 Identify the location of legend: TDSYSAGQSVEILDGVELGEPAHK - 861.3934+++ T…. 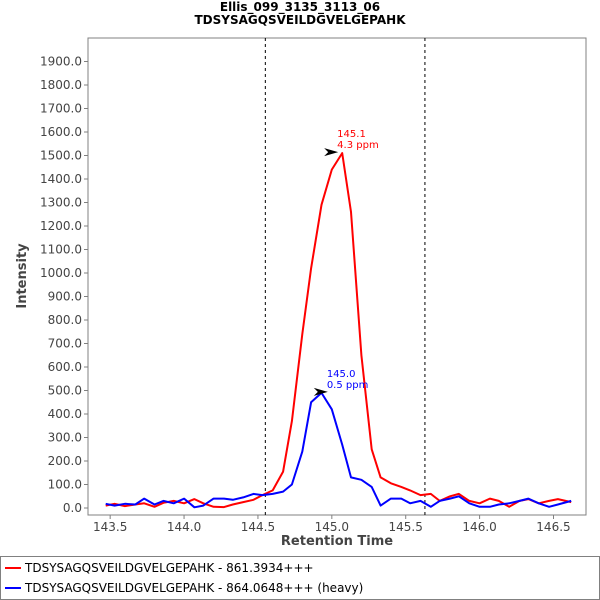
(300, 578).